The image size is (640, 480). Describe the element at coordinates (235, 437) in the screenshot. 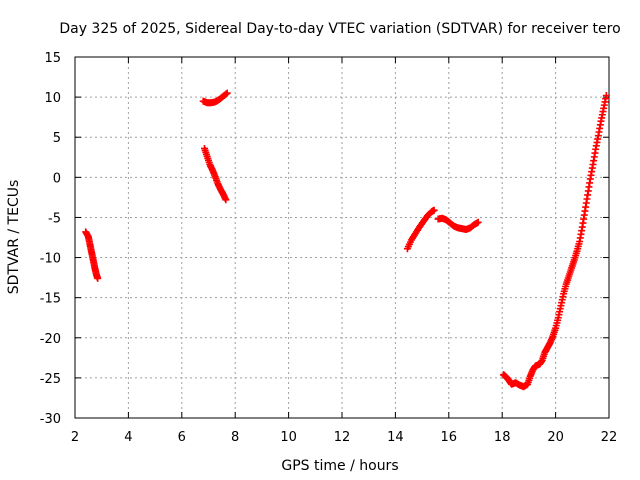

I see `x-tick-label: 8` at that location.